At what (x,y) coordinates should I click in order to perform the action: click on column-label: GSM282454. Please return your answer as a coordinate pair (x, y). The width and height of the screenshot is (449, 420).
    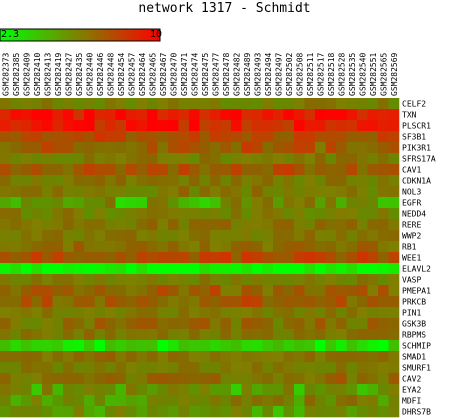
    Looking at the image, I should click on (121, 74).